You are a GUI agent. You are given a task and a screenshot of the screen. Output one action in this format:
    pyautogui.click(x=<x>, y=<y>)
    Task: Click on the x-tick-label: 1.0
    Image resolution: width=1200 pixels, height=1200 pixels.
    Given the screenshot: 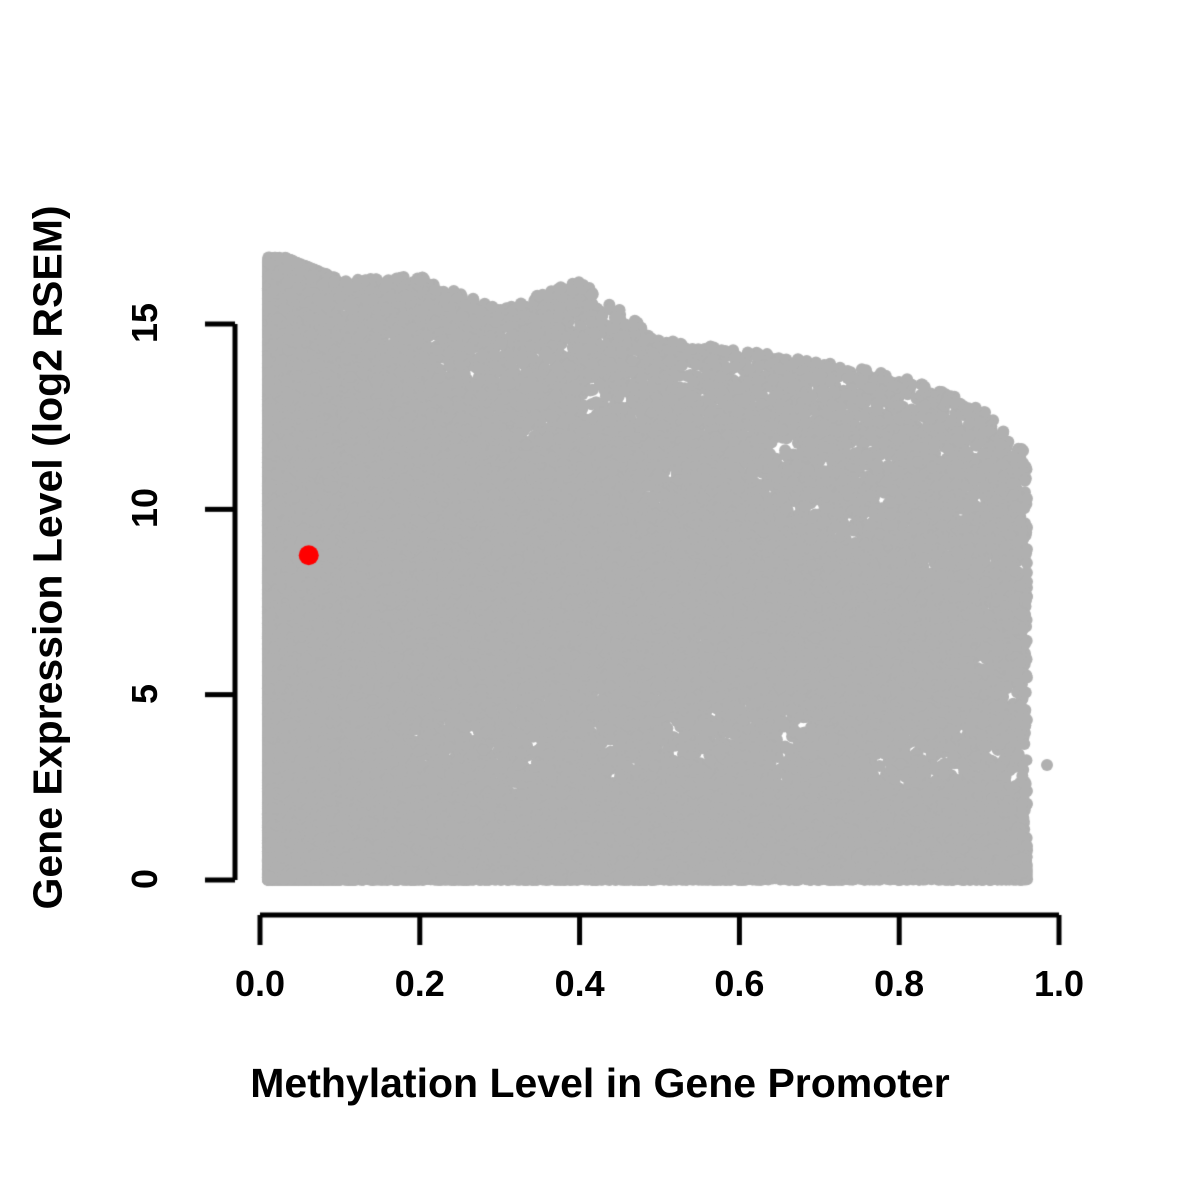 What is the action you would take?
    pyautogui.click(x=1059, y=983)
    